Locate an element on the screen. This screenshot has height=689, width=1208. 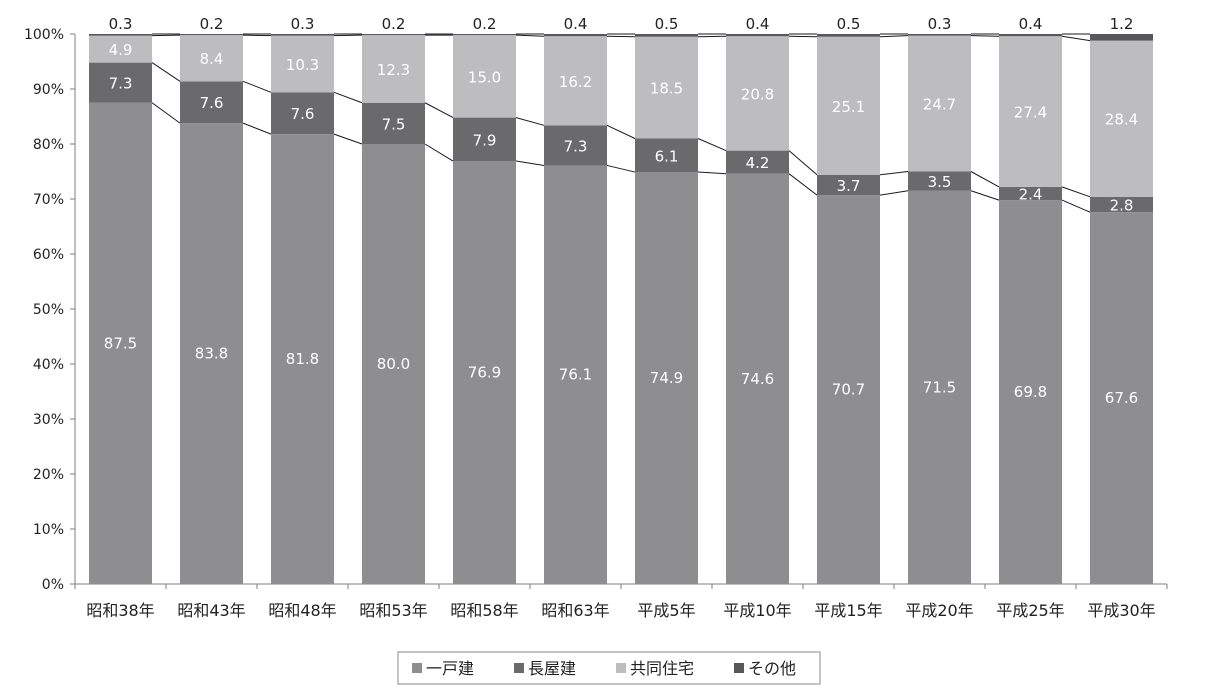
data-label-2: 7.5 is located at coordinates (394, 124).